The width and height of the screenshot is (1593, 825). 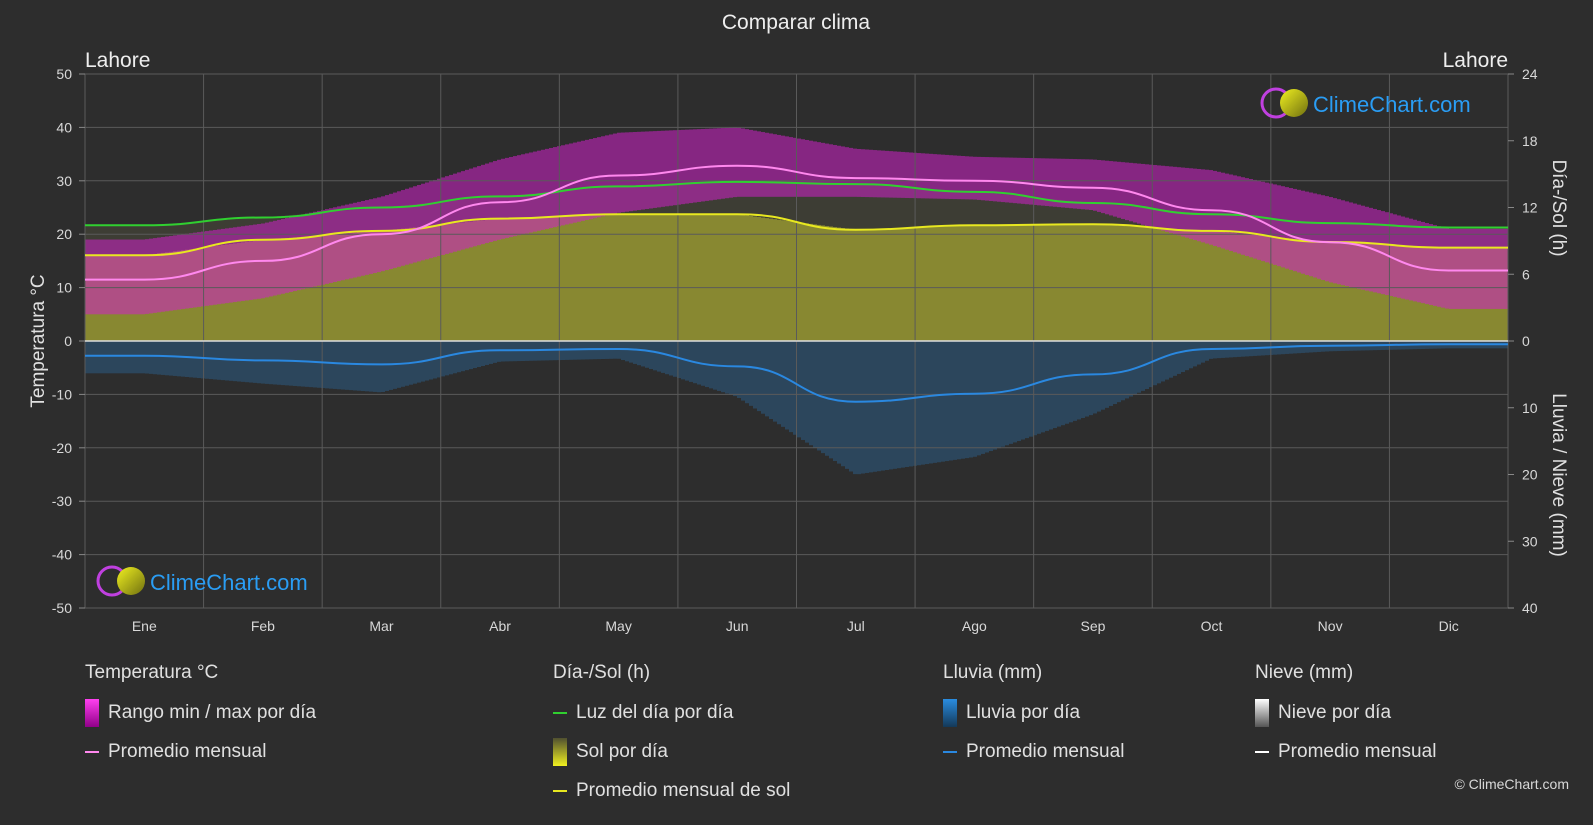 I want to click on temp-range-swatch, so click(x=92, y=713).